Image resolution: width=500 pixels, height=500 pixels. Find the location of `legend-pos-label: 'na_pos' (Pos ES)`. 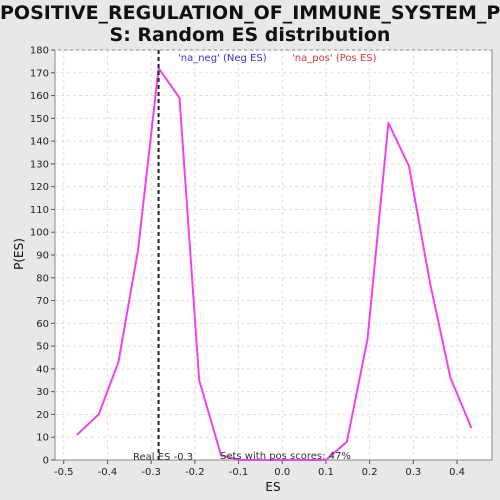

legend-pos-label: 'na_pos' (Pos ES) is located at coordinates (334, 58).